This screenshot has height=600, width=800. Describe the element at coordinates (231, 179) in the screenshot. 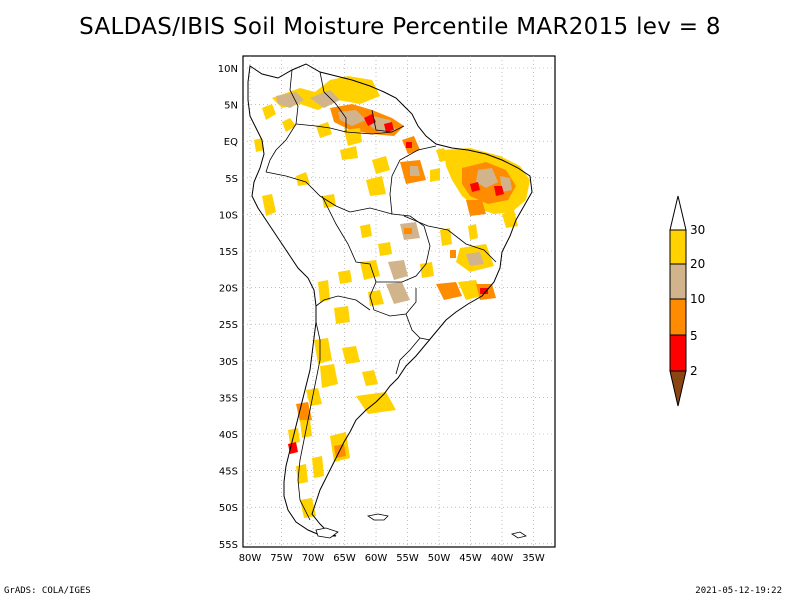

I see `lat-tick-label: 5S` at that location.